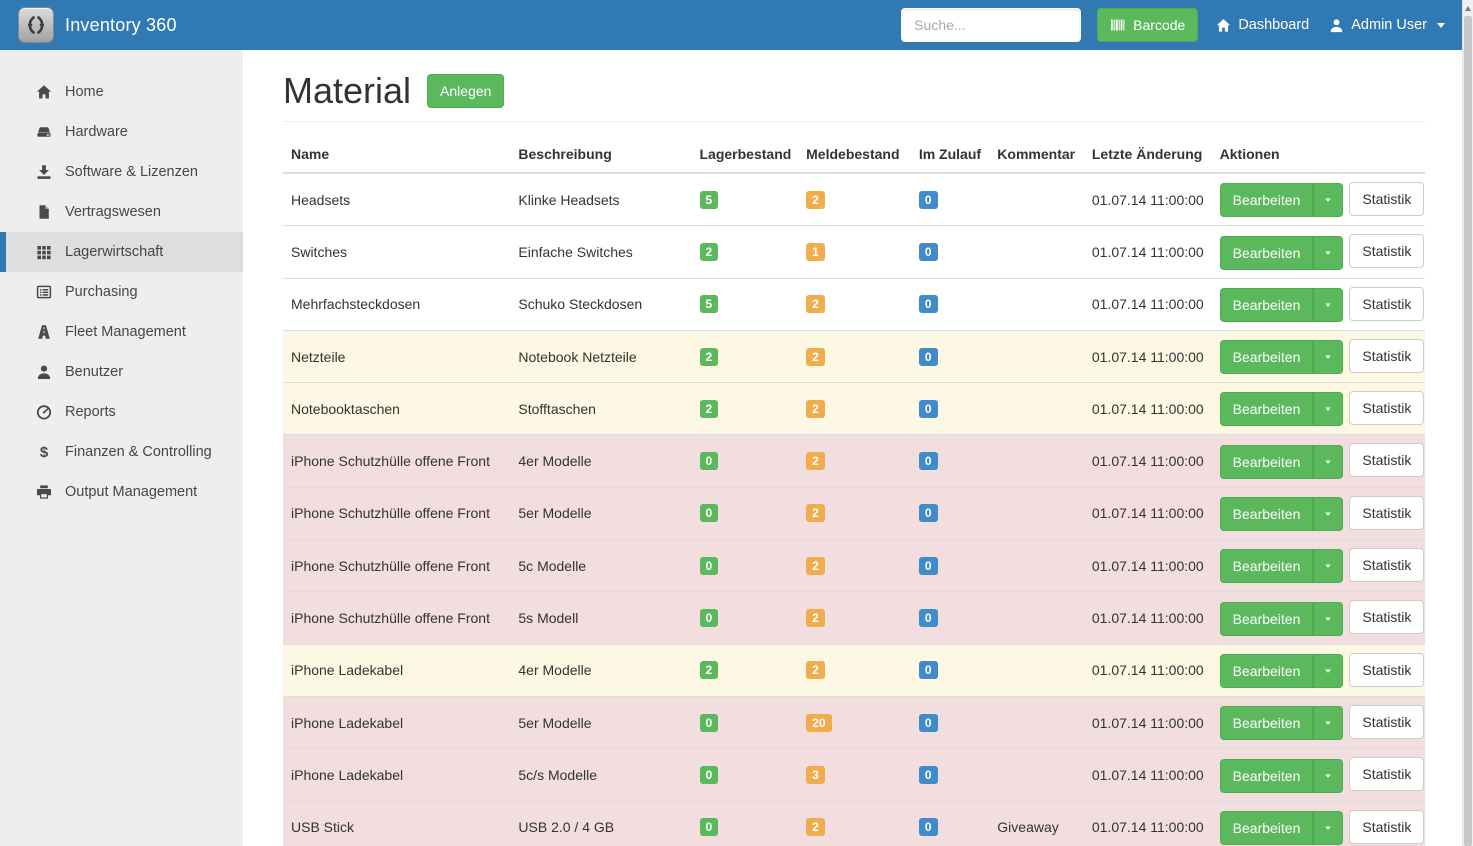 Image resolution: width=1473 pixels, height=846 pixels. I want to click on user-menu: Admin User, so click(1387, 25).